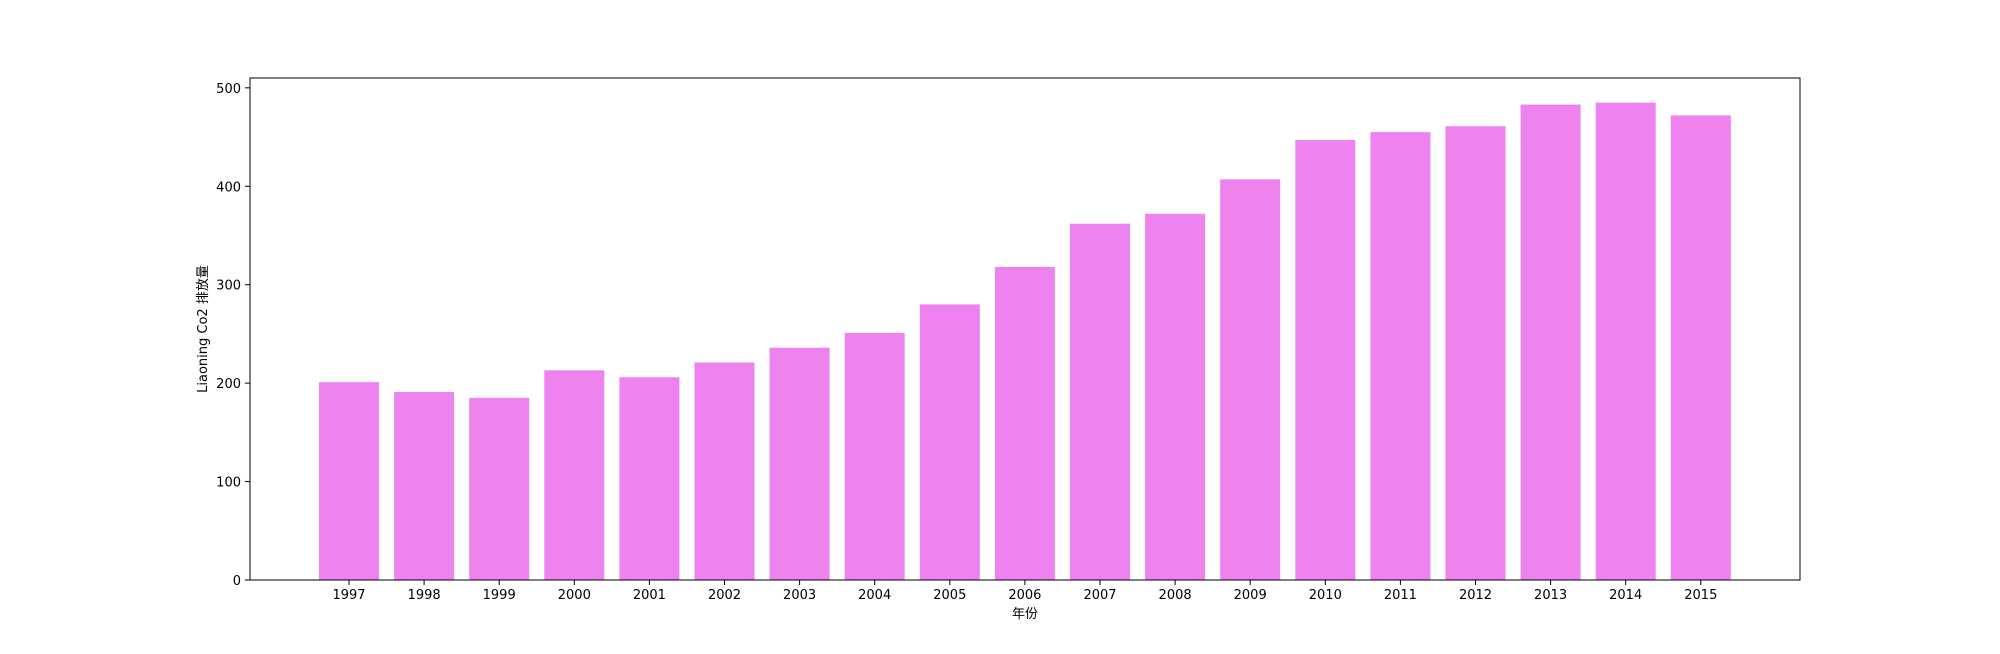 The image size is (2000, 654). What do you see at coordinates (228, 187) in the screenshot?
I see `y-tick-label: 400` at bounding box center [228, 187].